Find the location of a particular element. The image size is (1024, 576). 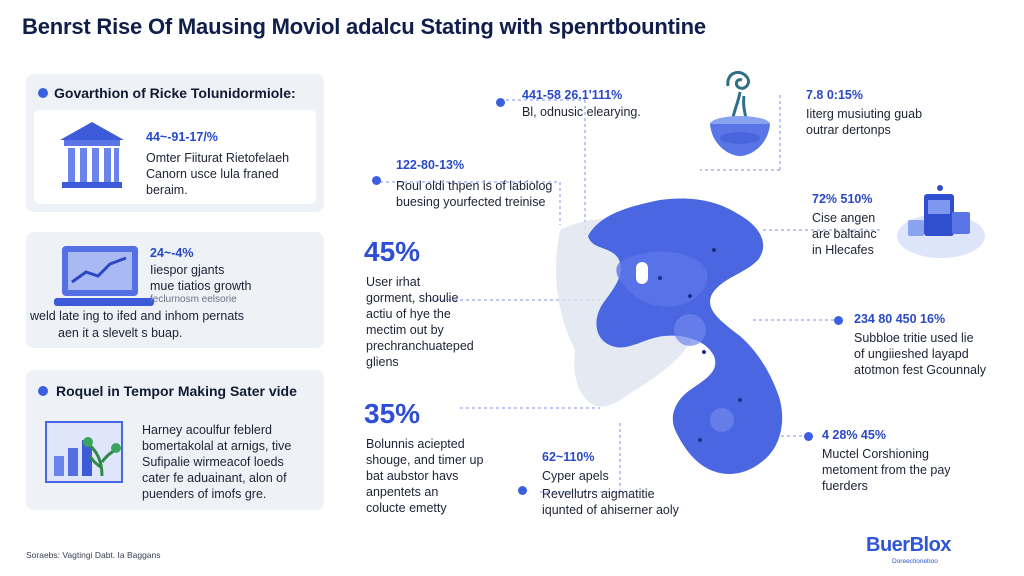

stat-big-2: 35% is located at coordinates (392, 413).